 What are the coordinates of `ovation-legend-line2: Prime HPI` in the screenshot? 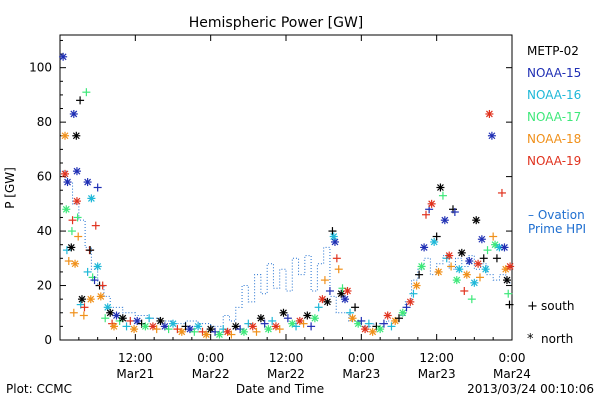 It's located at (557, 229).